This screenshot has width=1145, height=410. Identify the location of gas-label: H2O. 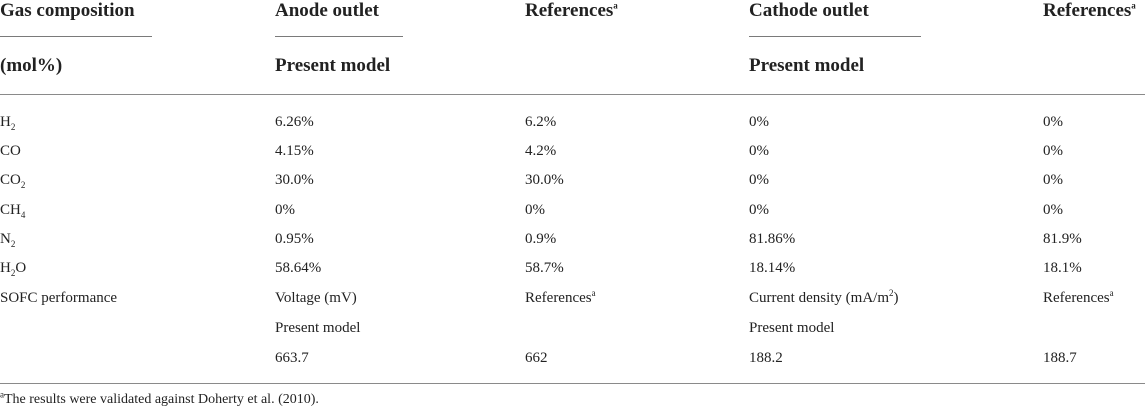
(13, 269).